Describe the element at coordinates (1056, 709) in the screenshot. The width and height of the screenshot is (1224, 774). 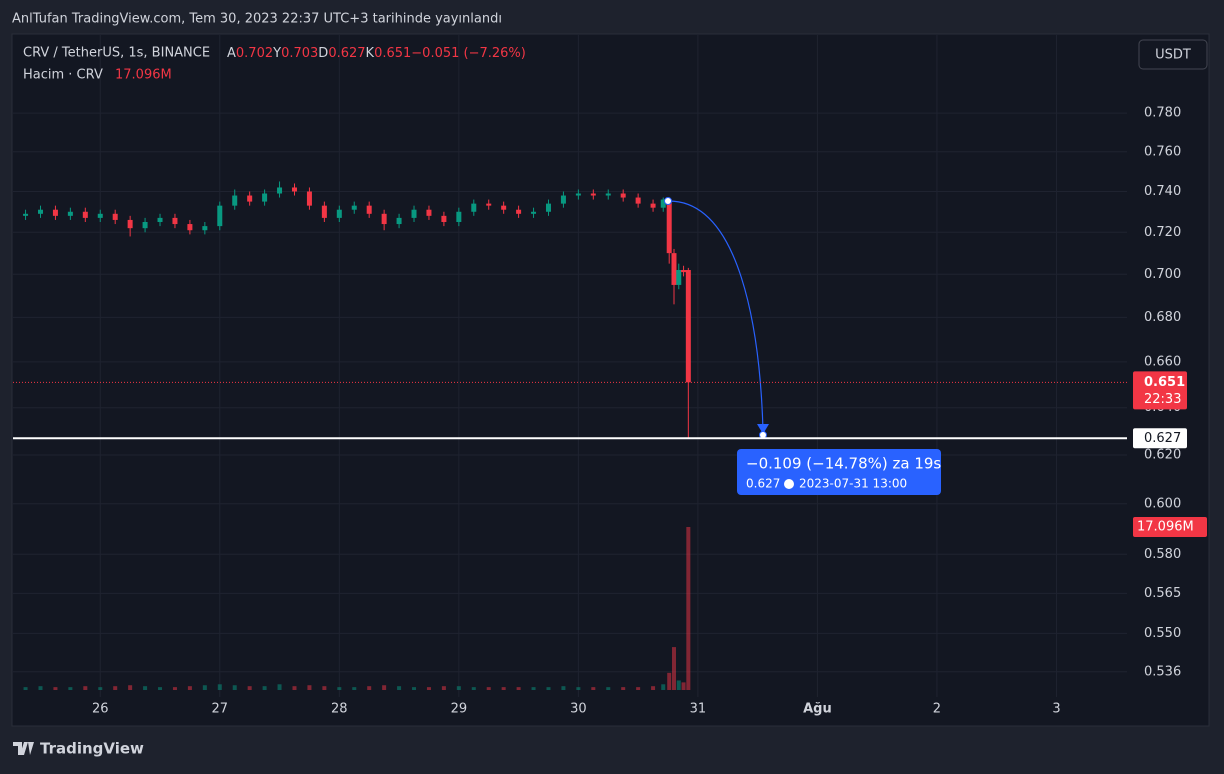
I see `x-tick-label: 3` at that location.